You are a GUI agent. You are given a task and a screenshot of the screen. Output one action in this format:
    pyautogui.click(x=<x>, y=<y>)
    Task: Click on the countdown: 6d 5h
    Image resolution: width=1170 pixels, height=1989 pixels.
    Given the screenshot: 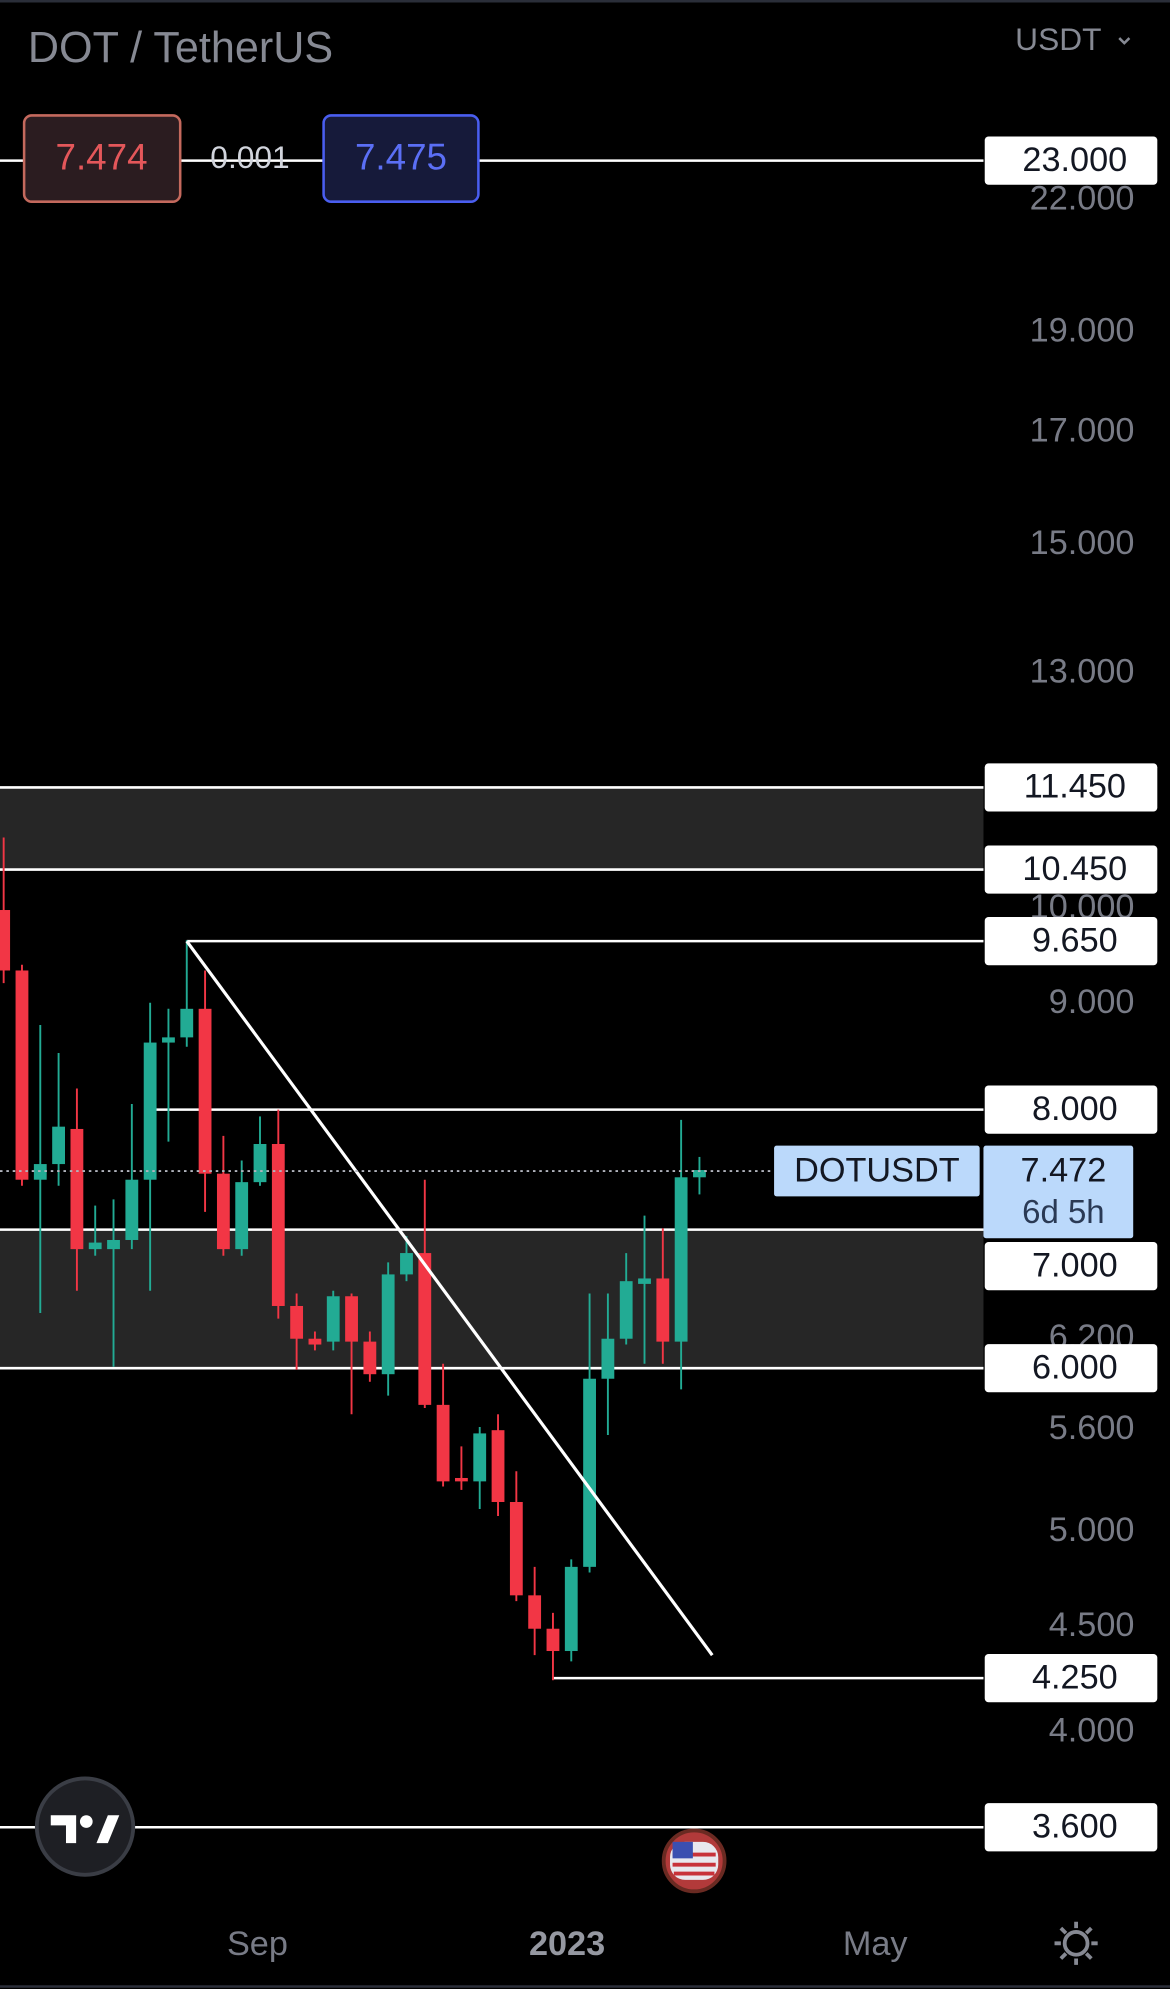 What is the action you would take?
    pyautogui.click(x=1063, y=1211)
    